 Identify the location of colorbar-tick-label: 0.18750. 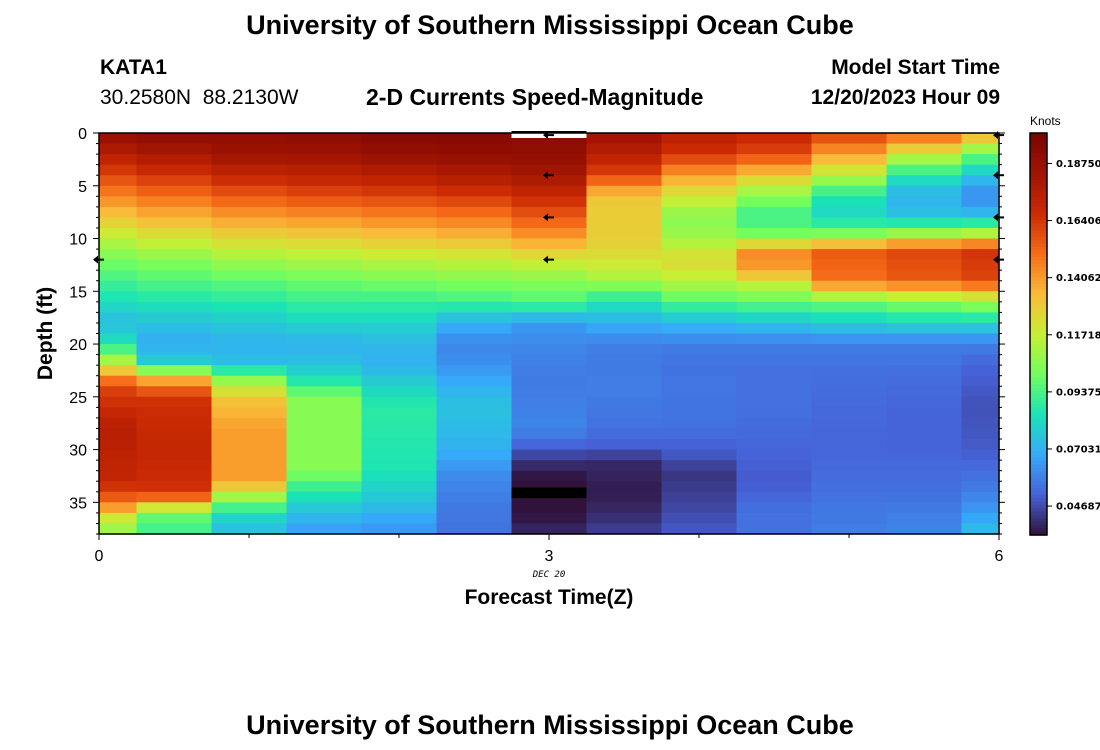
(1078, 164).